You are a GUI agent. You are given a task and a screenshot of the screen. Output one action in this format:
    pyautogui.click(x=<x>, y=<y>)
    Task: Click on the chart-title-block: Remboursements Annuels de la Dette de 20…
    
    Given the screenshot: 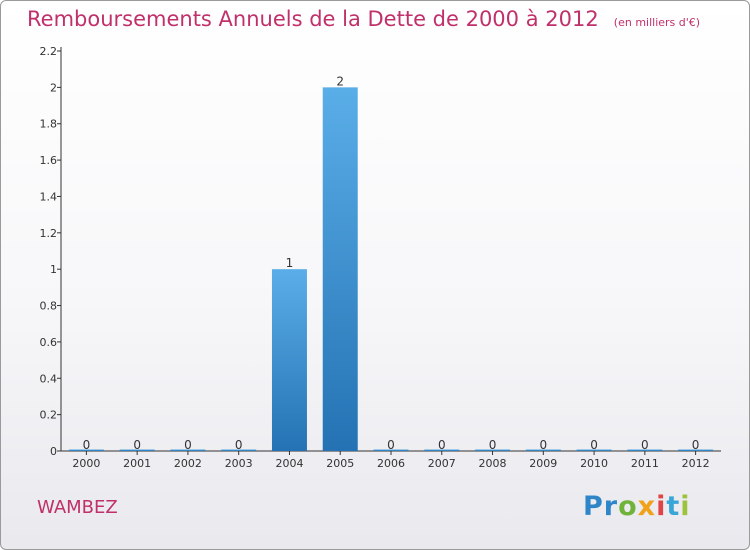 What is the action you would take?
    pyautogui.click(x=363, y=19)
    